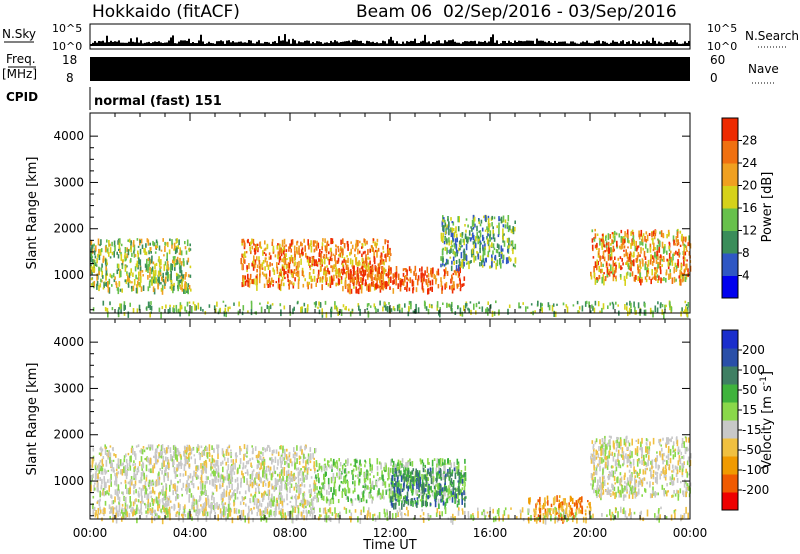 The width and height of the screenshot is (800, 554). What do you see at coordinates (749, 208) in the screenshot?
I see `colorbar-tick-label: 16` at bounding box center [749, 208].